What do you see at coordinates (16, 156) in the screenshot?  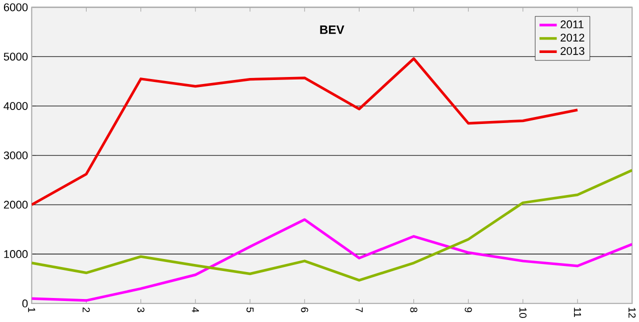 I see `y-tick-label: 3000` at bounding box center [16, 156].